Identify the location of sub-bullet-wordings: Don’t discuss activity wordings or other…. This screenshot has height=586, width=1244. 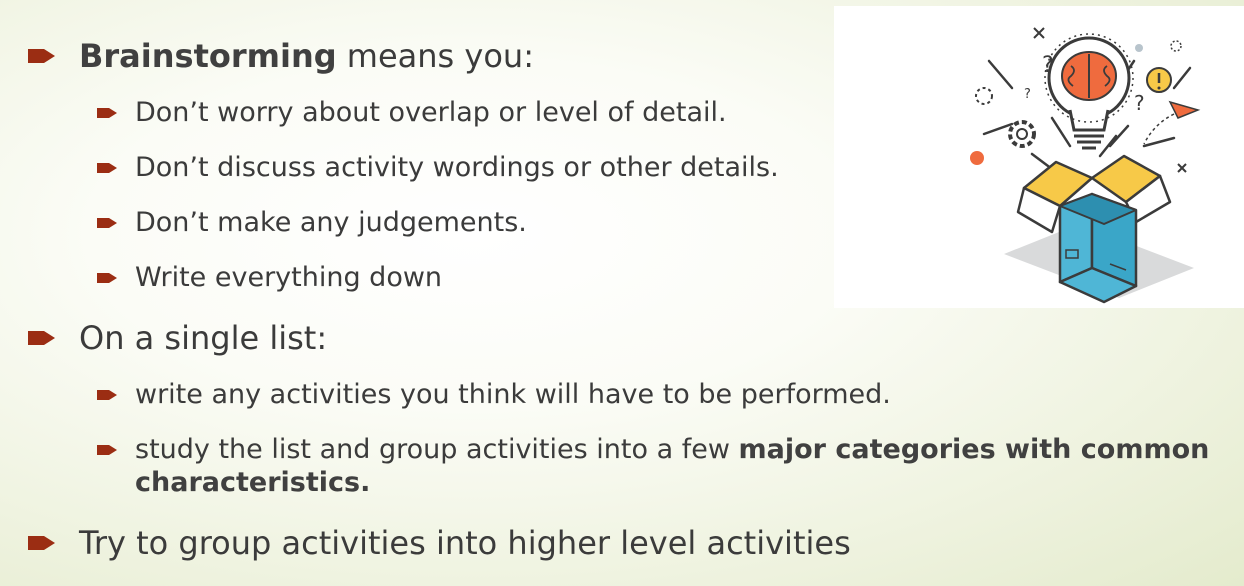
(438, 167).